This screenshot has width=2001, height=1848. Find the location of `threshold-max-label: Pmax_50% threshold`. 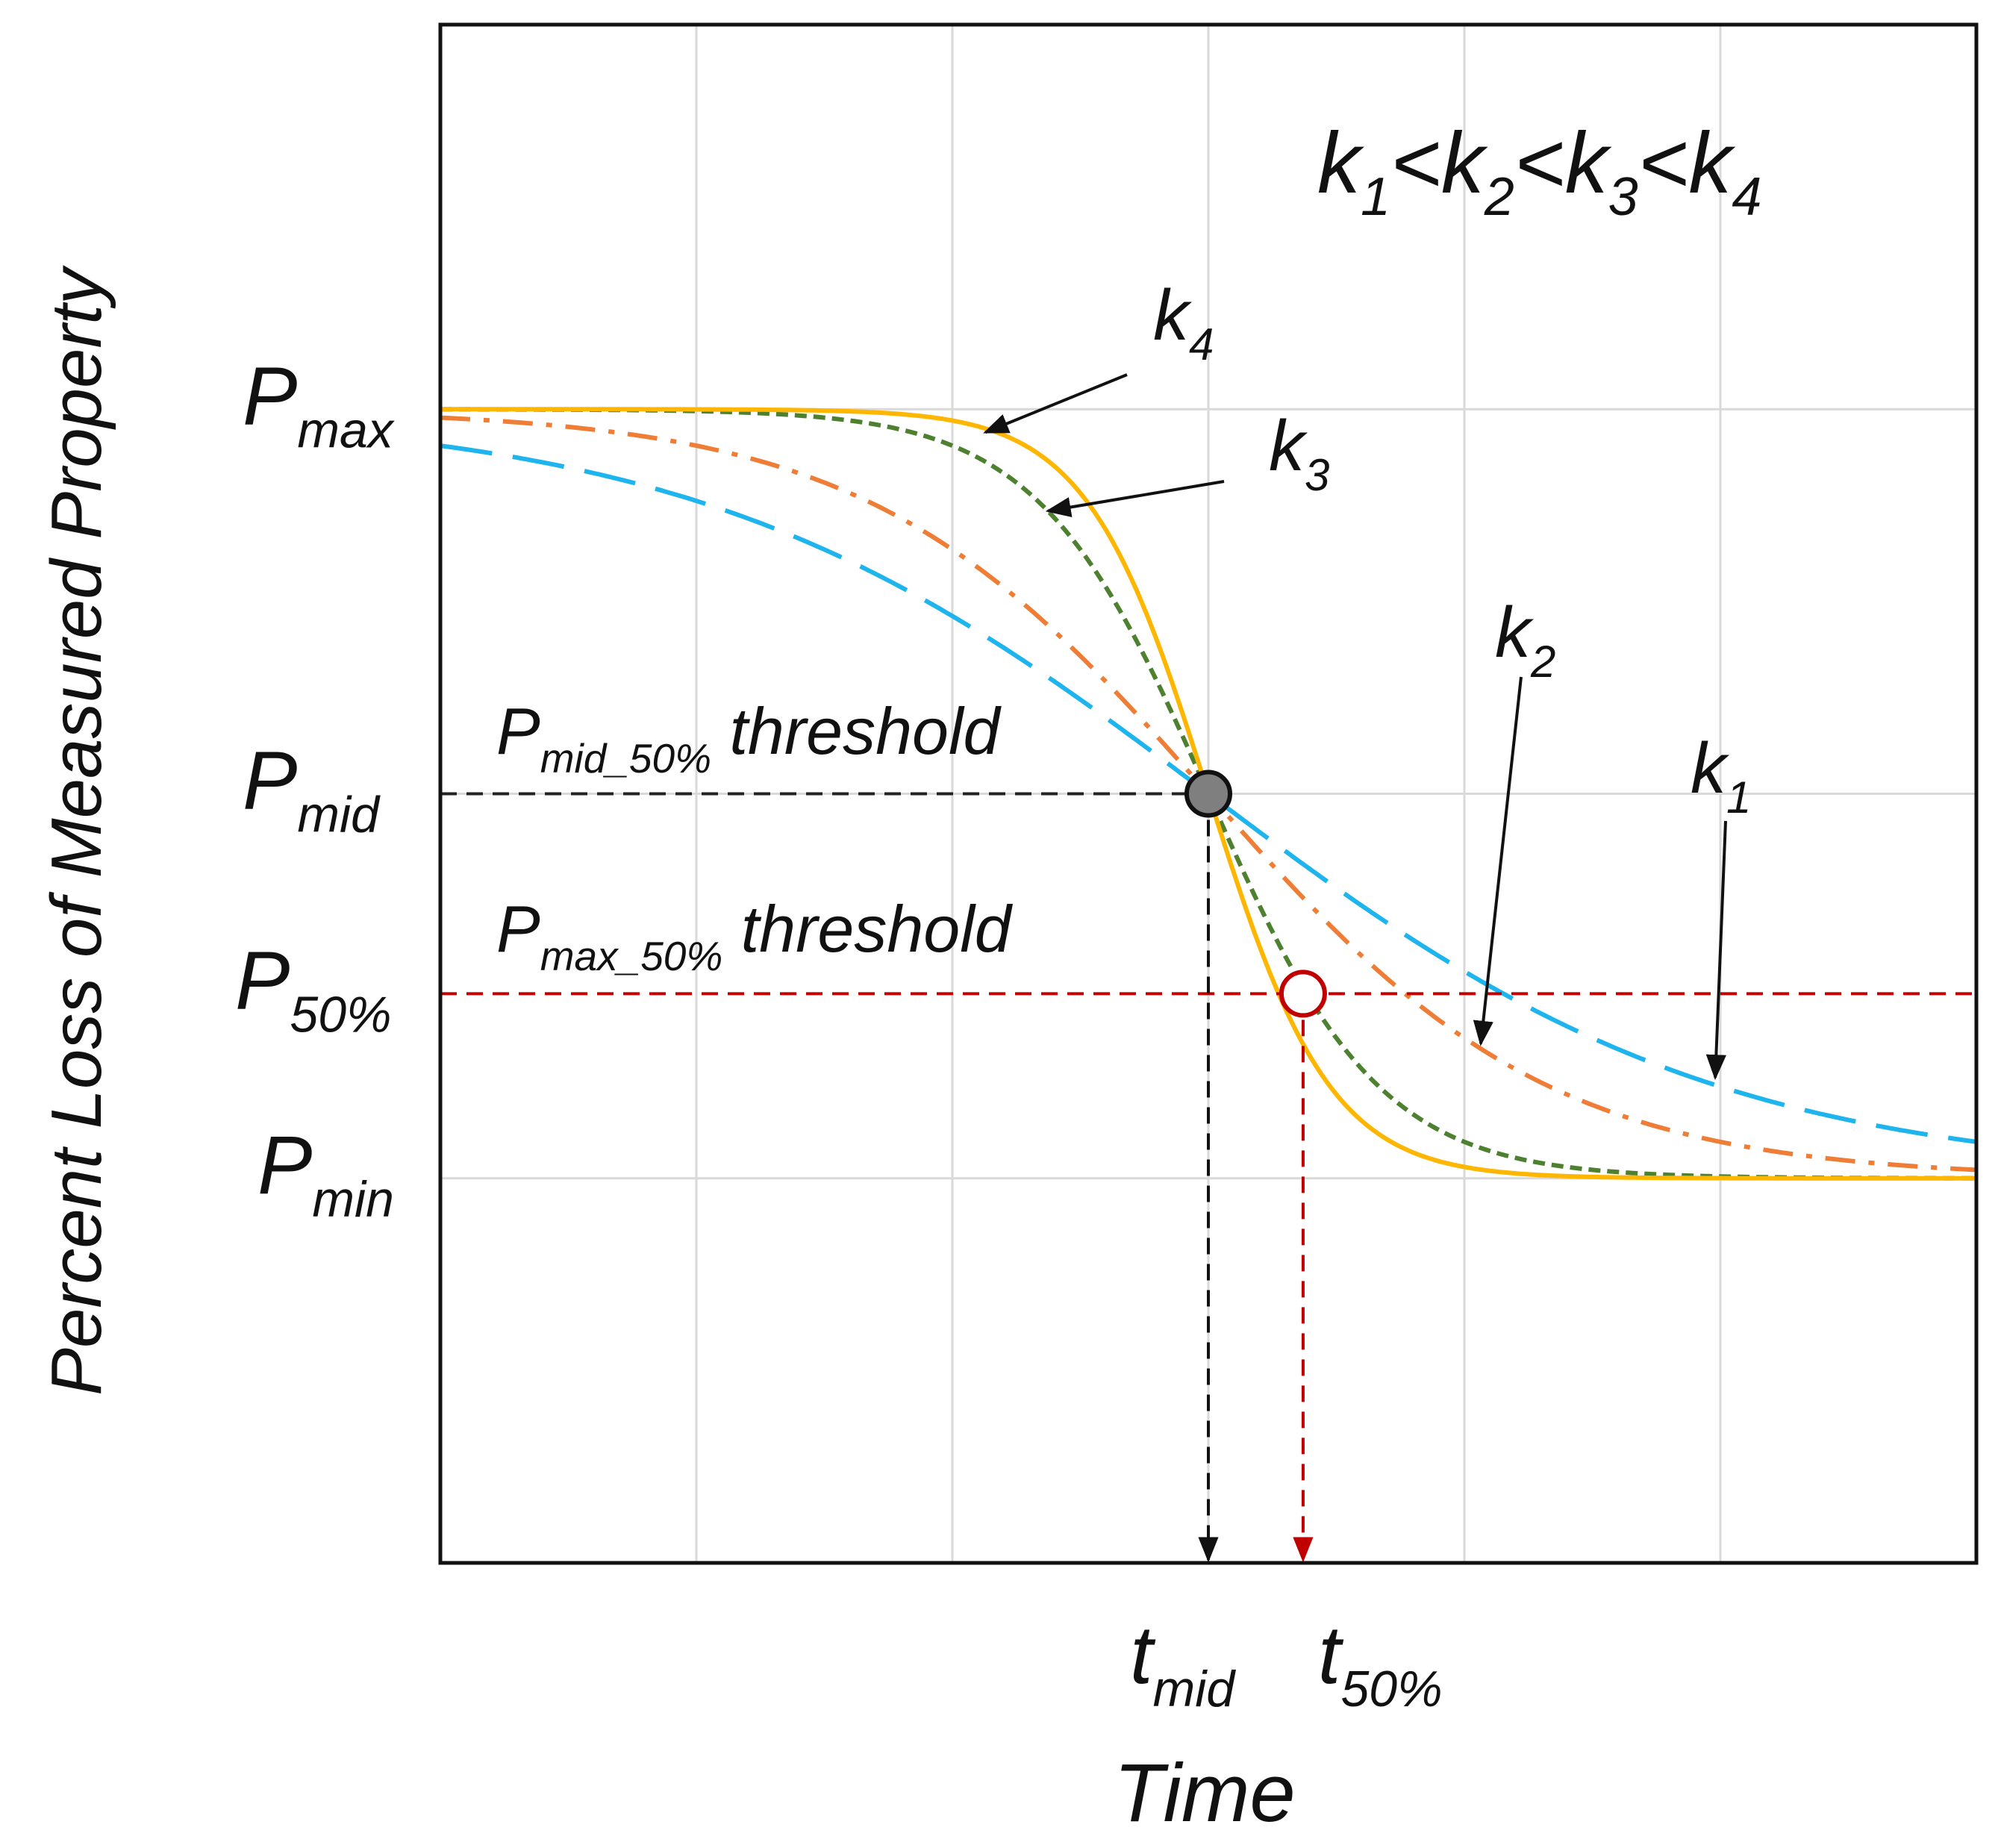

threshold-max-label: Pmax_50% threshold is located at coordinates (755, 935).